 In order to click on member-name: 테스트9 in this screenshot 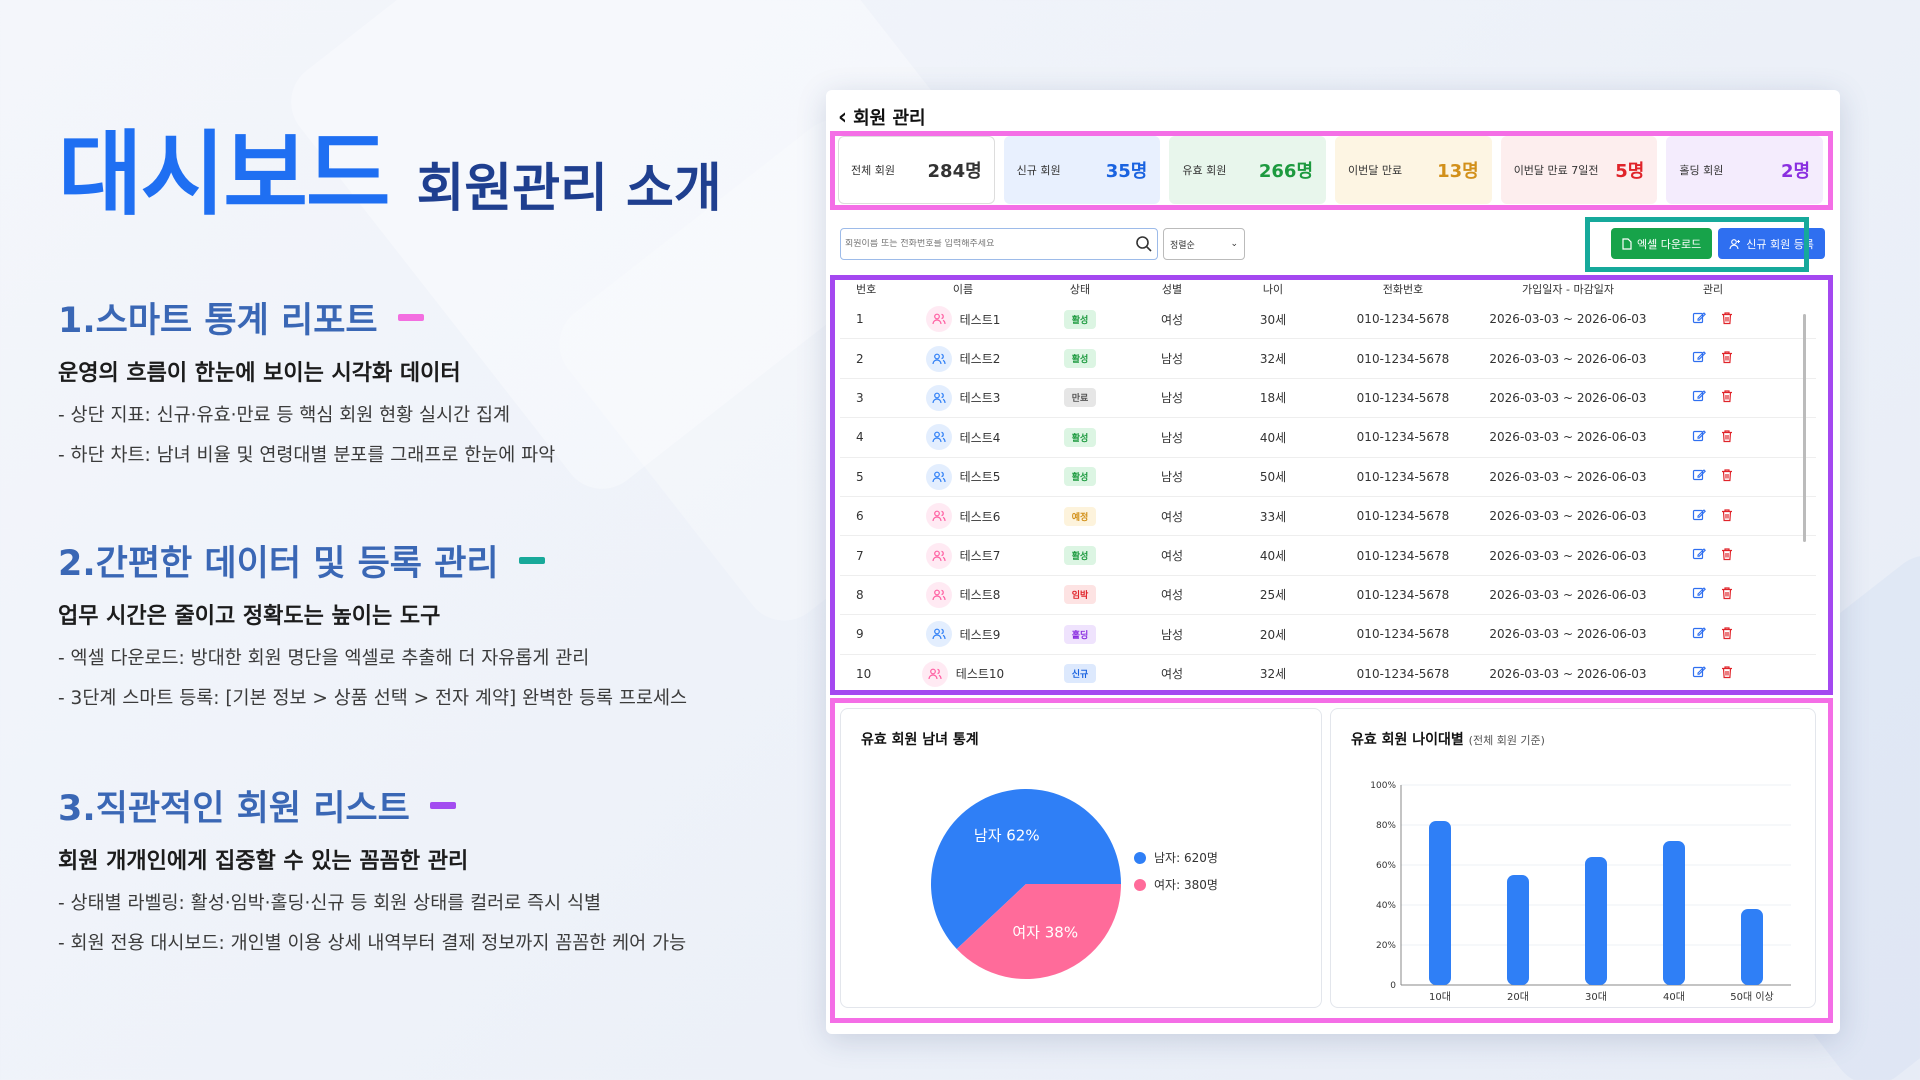, I will do `click(980, 634)`.